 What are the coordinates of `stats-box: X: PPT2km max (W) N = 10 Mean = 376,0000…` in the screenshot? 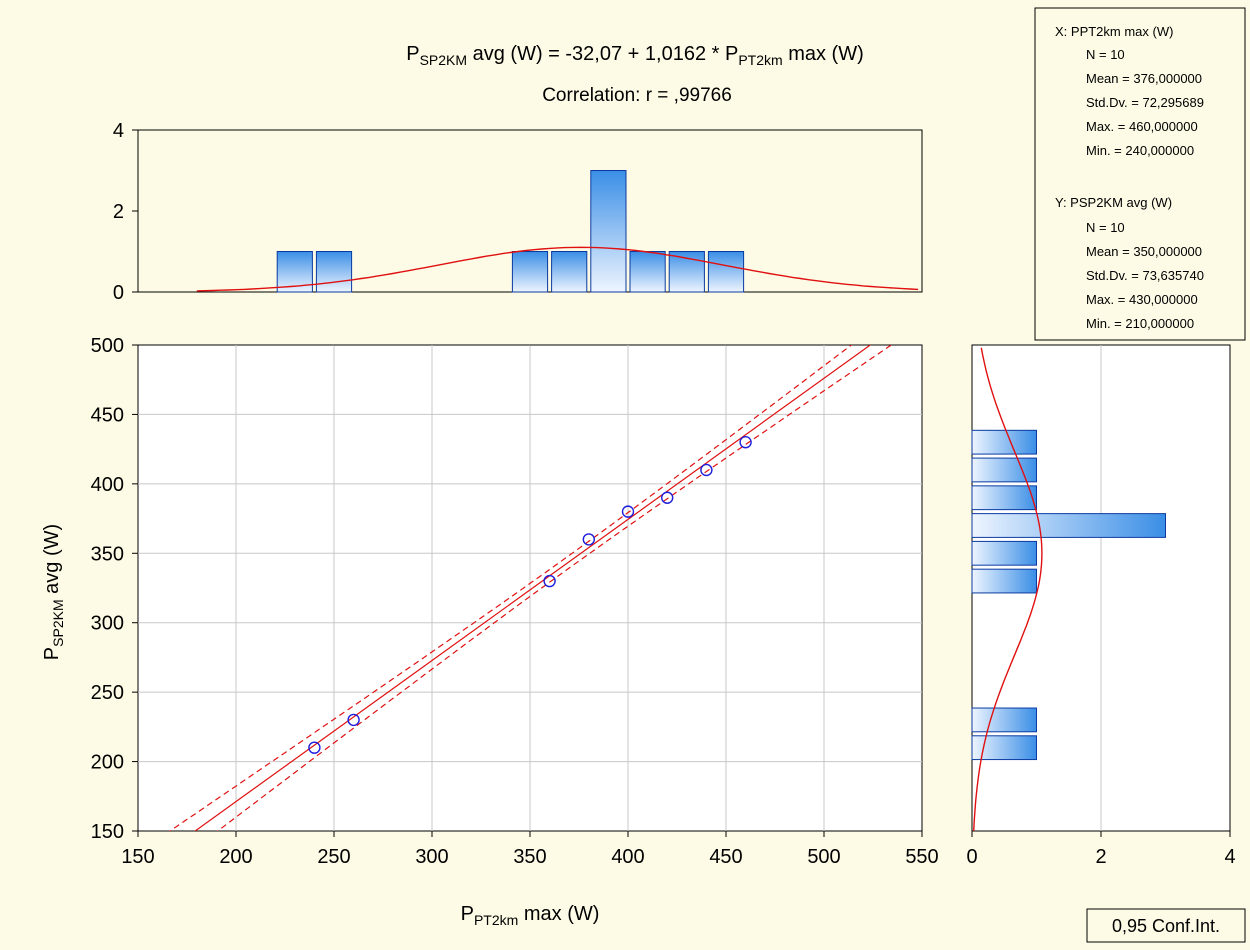 It's located at (1140, 174).